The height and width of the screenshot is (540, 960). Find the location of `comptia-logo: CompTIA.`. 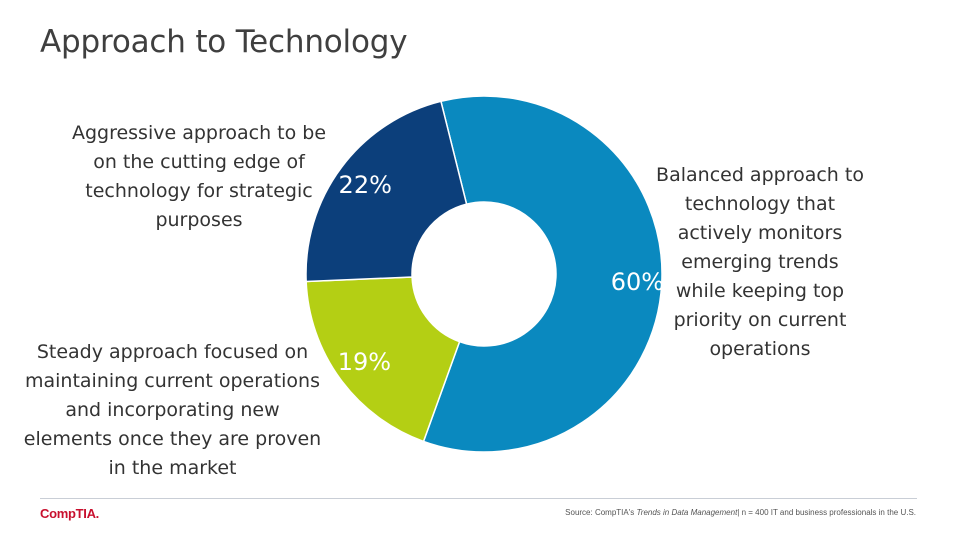

comptia-logo: CompTIA. is located at coordinates (69, 513).